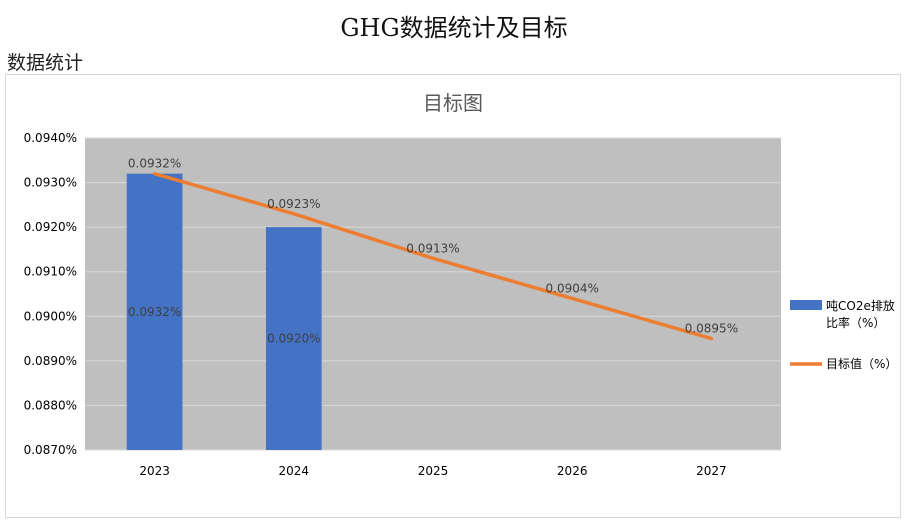  What do you see at coordinates (50, 316) in the screenshot?
I see `y-tick-label: 0.0900%` at bounding box center [50, 316].